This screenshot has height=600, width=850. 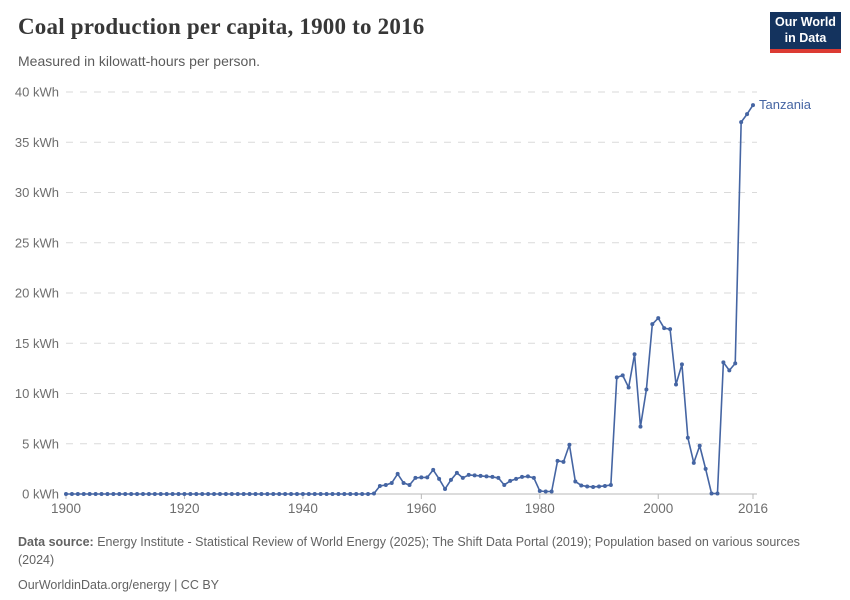 What do you see at coordinates (37, 393) in the screenshot?
I see `y-tick-label: 10 kWh` at bounding box center [37, 393].